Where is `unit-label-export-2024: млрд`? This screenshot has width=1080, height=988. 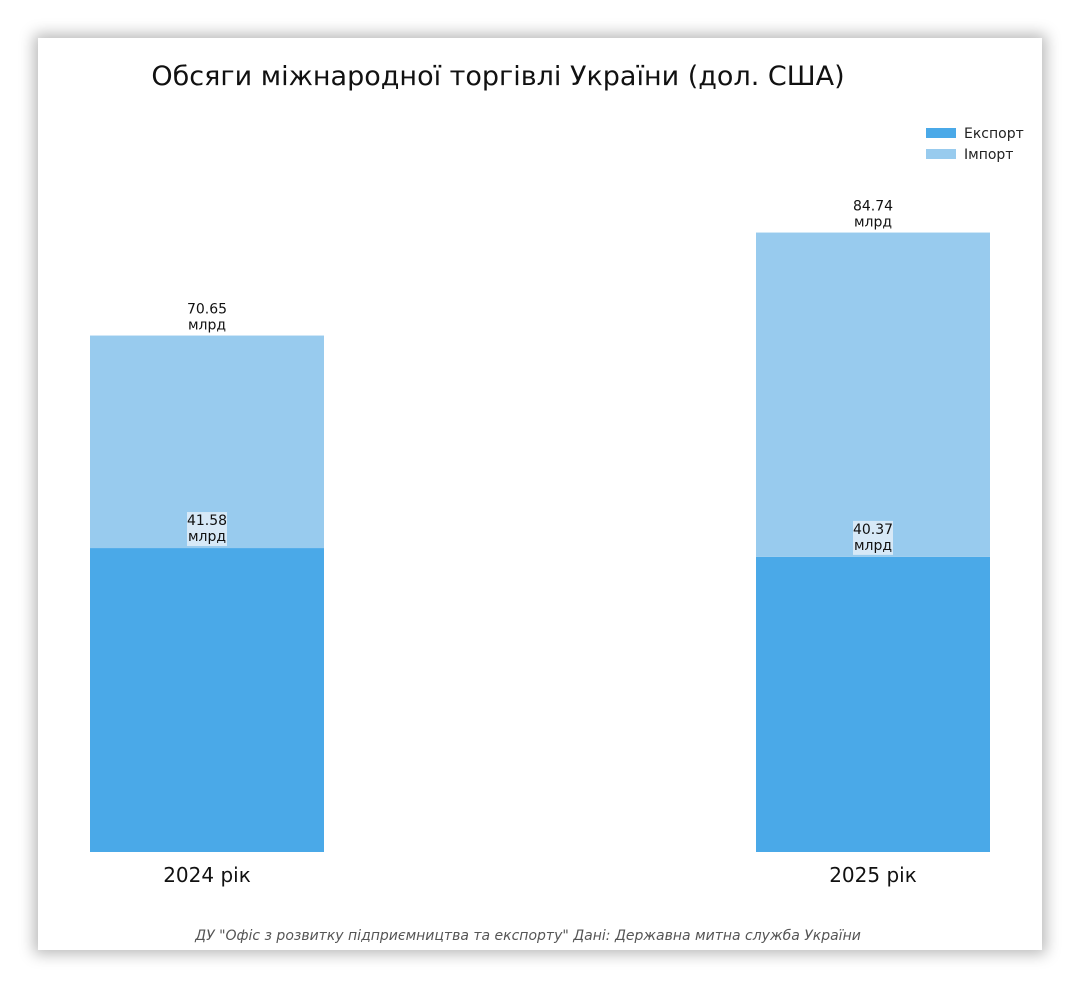
unit-label-export-2024: млрд is located at coordinates (207, 537).